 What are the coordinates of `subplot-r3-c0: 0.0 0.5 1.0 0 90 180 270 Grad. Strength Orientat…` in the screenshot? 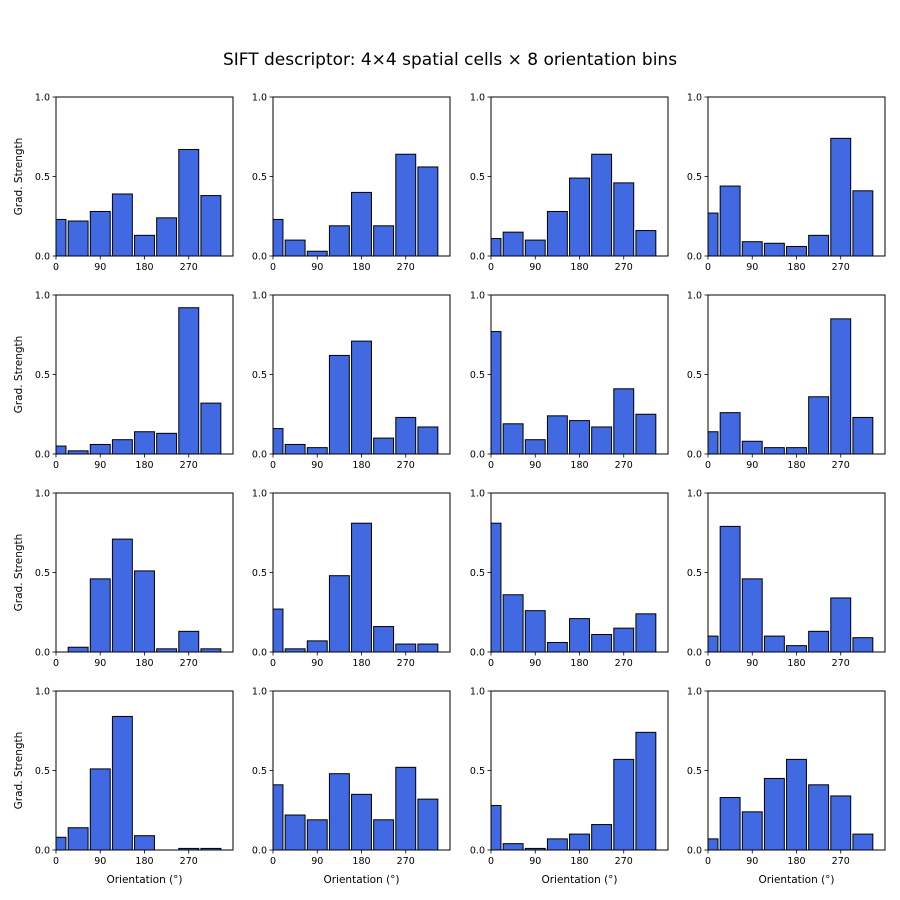 It's located at (123, 786).